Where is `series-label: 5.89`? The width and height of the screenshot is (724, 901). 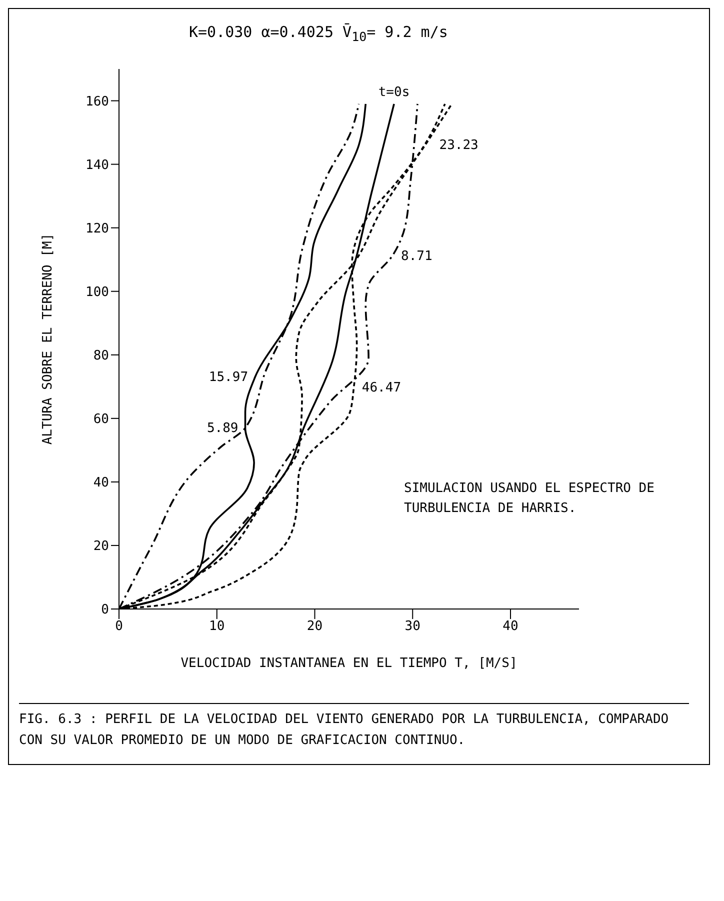 series-label: 5.89 is located at coordinates (222, 428).